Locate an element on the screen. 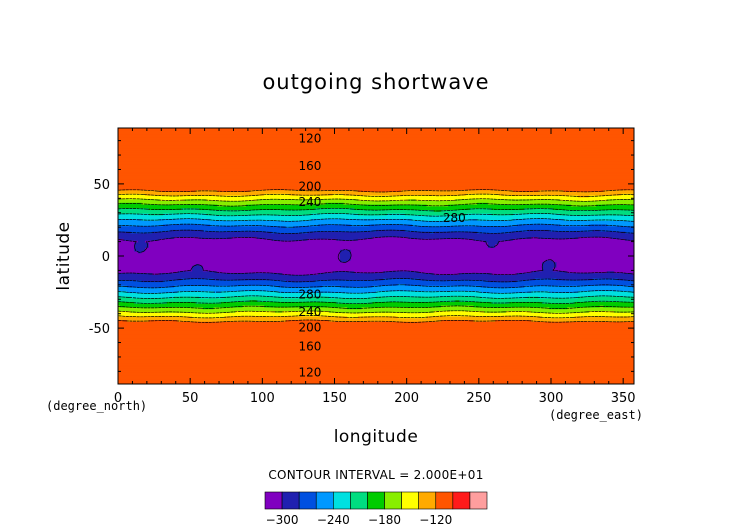  contour-label: 120 is located at coordinates (310, 139).